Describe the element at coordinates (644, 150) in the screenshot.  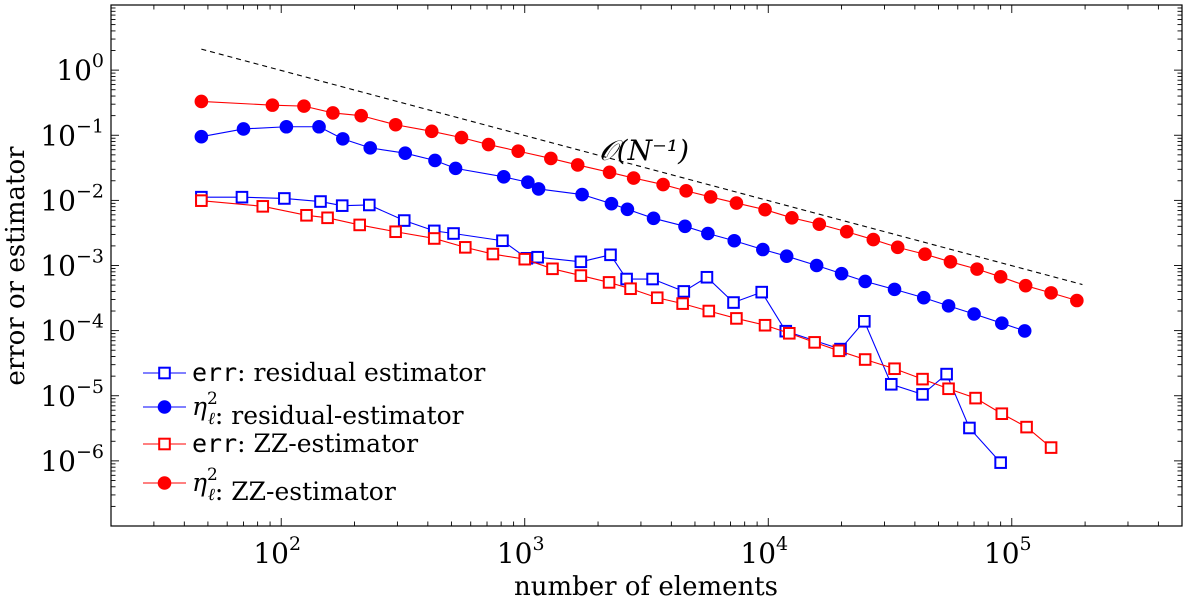
I see `reference-line-label: 𝒪(N⁻¹)` at that location.